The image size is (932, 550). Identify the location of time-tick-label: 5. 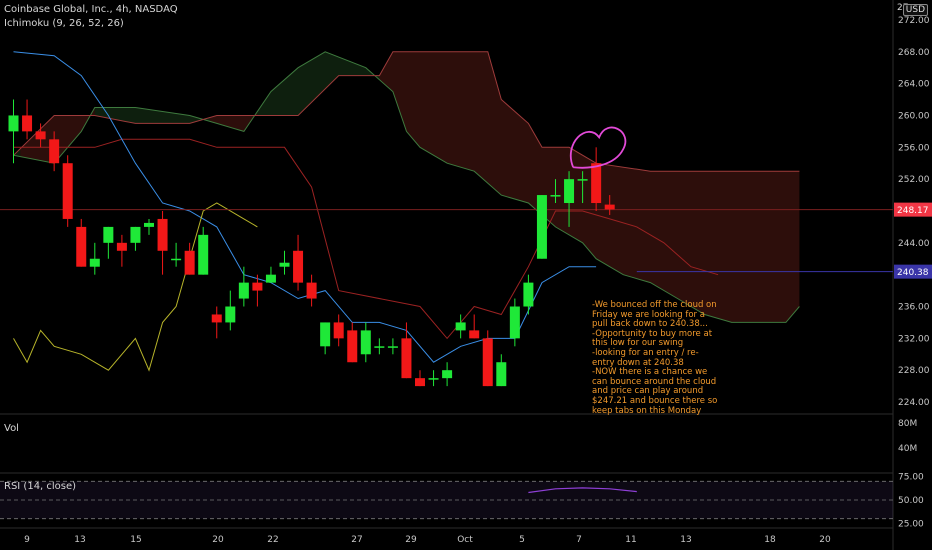
(522, 540).